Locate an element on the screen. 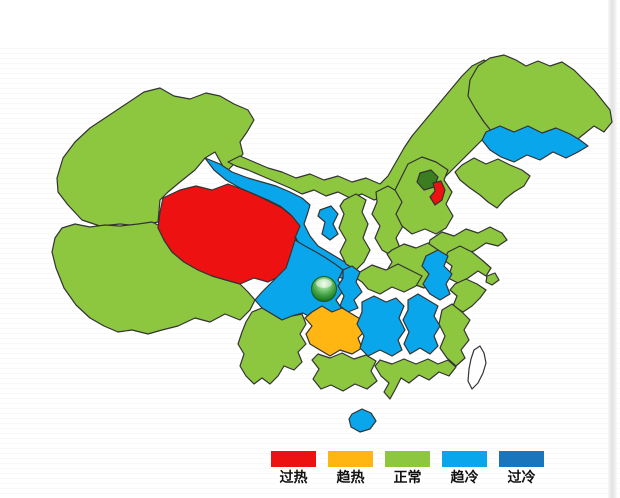  province-yunnan is located at coordinates (272, 346).